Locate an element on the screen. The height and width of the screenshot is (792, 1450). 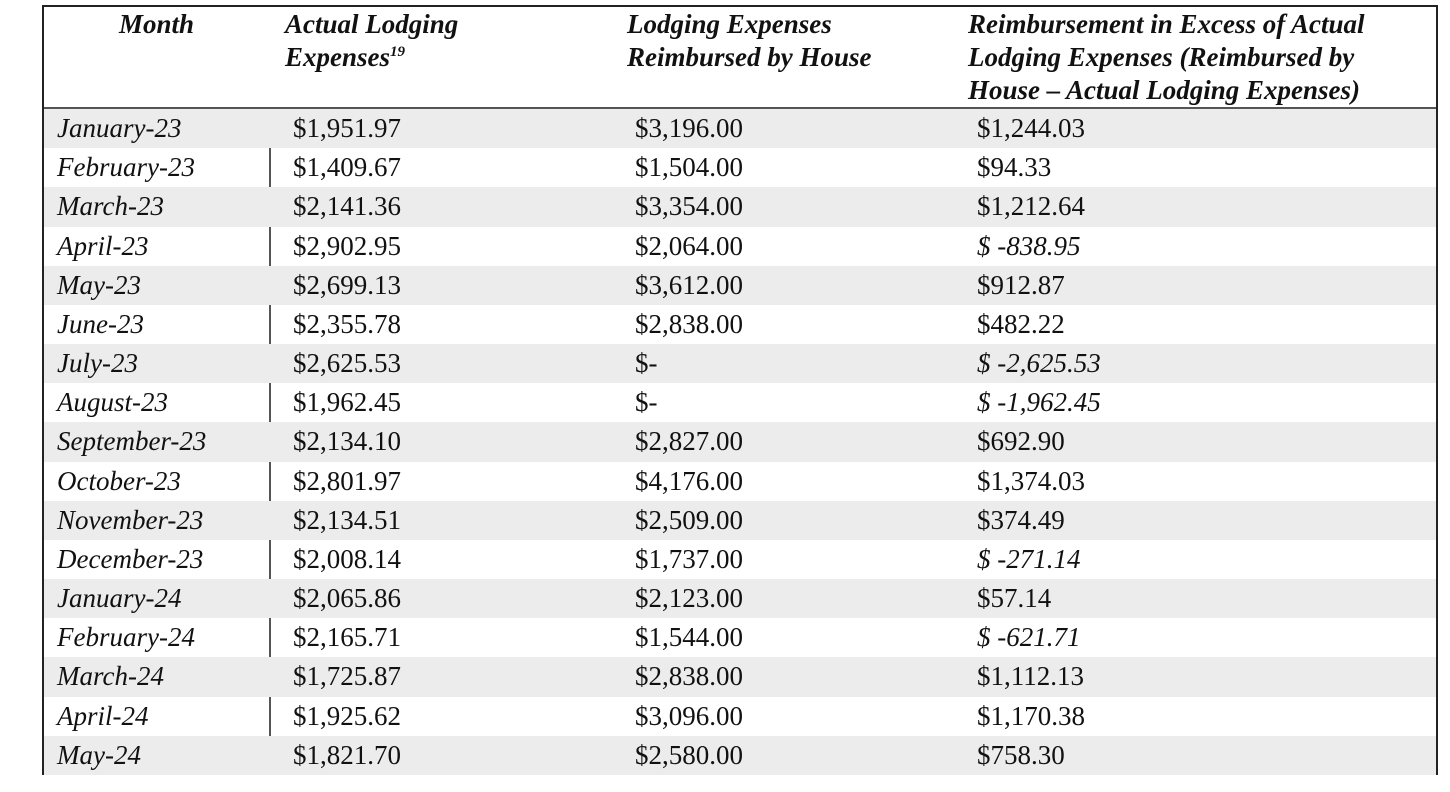
amount-cell: $2,580.00 is located at coordinates (689, 754).